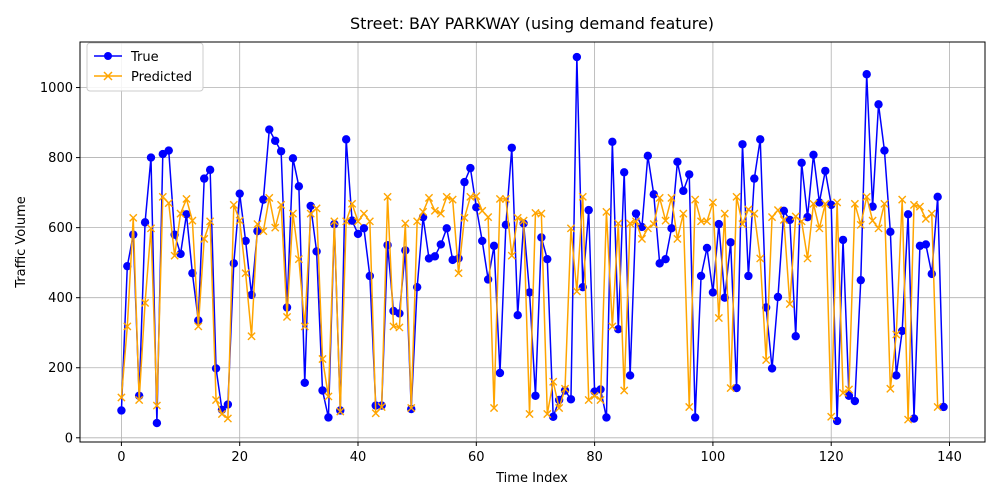 The width and height of the screenshot is (1000, 500). What do you see at coordinates (60, 158) in the screenshot?
I see `y-tick-label: 800` at bounding box center [60, 158].